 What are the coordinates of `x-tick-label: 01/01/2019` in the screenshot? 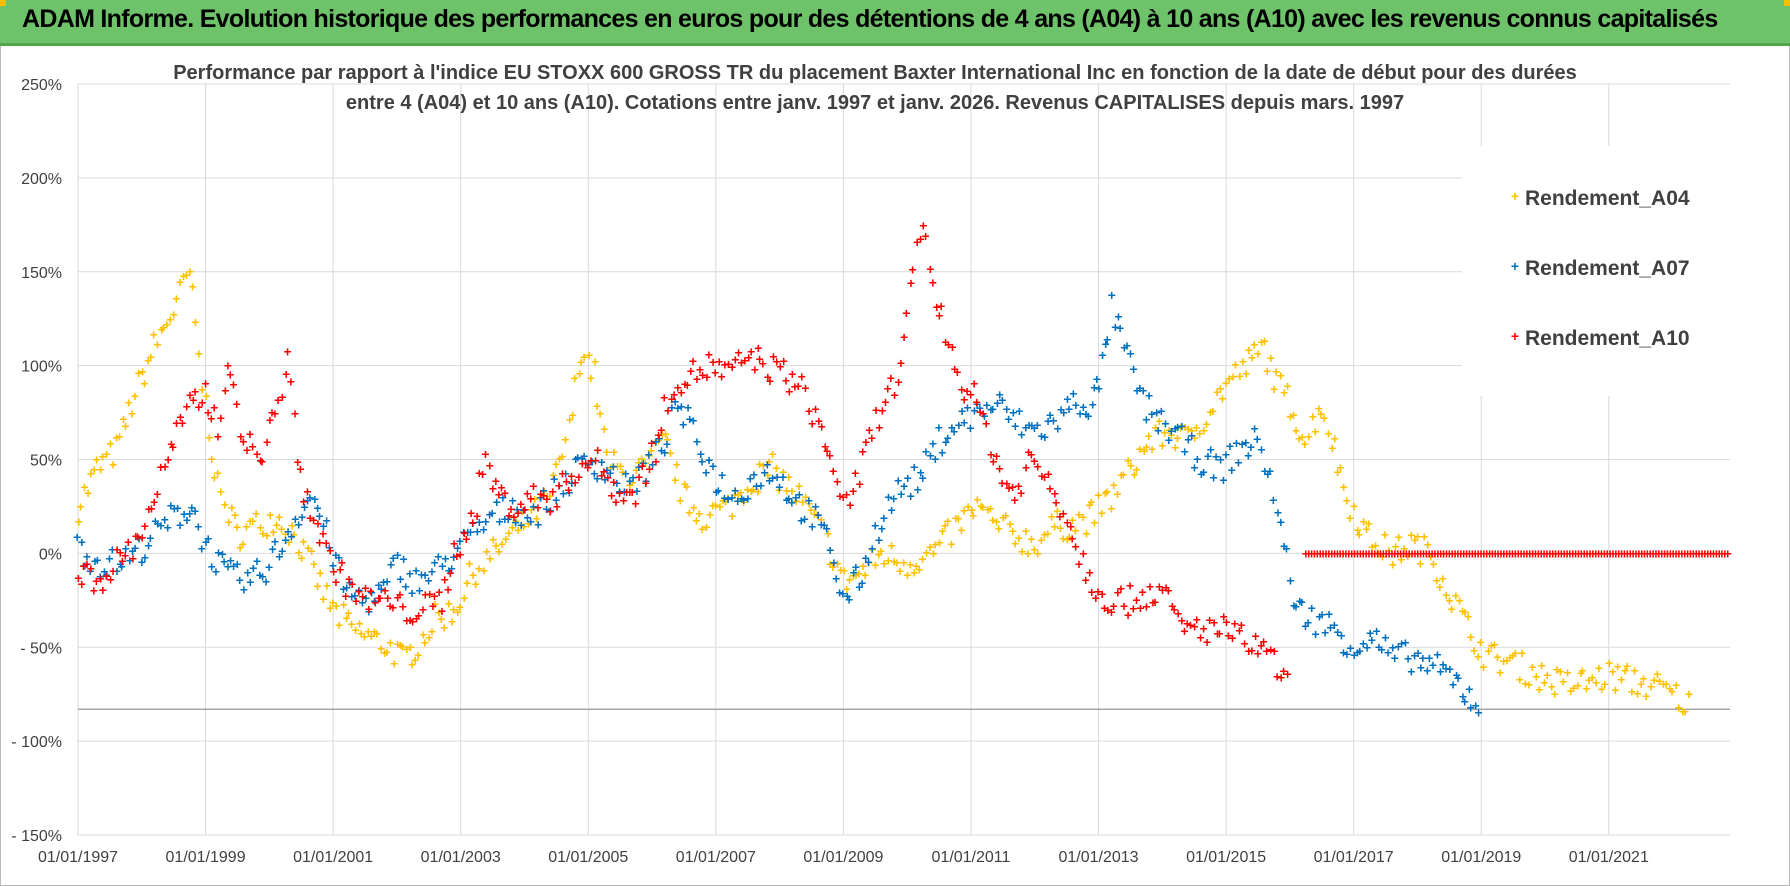 It's located at (1481, 857).